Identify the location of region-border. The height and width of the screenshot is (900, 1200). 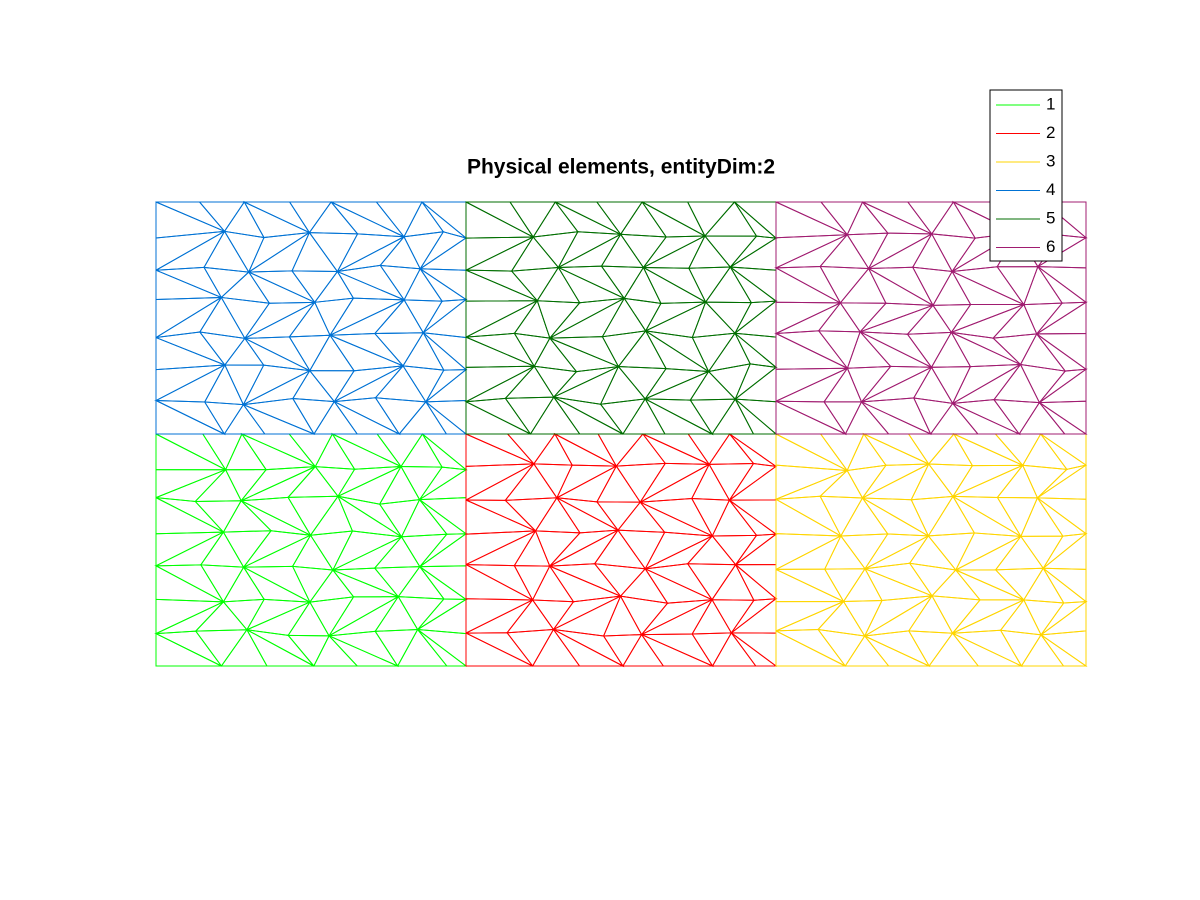
(931, 318).